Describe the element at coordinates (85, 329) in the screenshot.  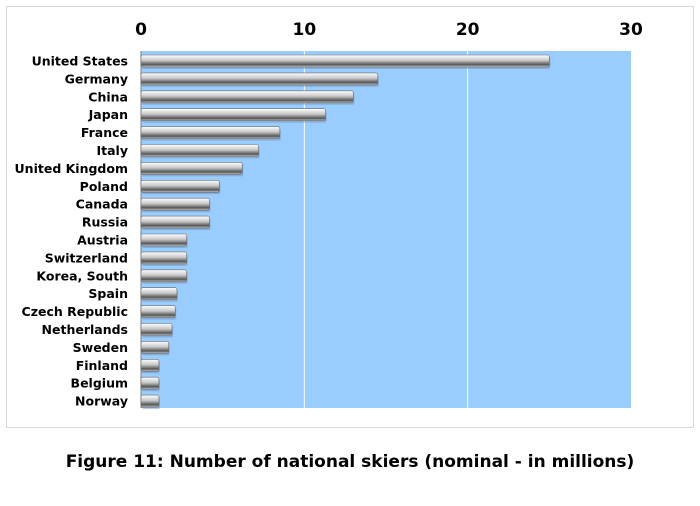
I see `category-label: Netherlands` at that location.